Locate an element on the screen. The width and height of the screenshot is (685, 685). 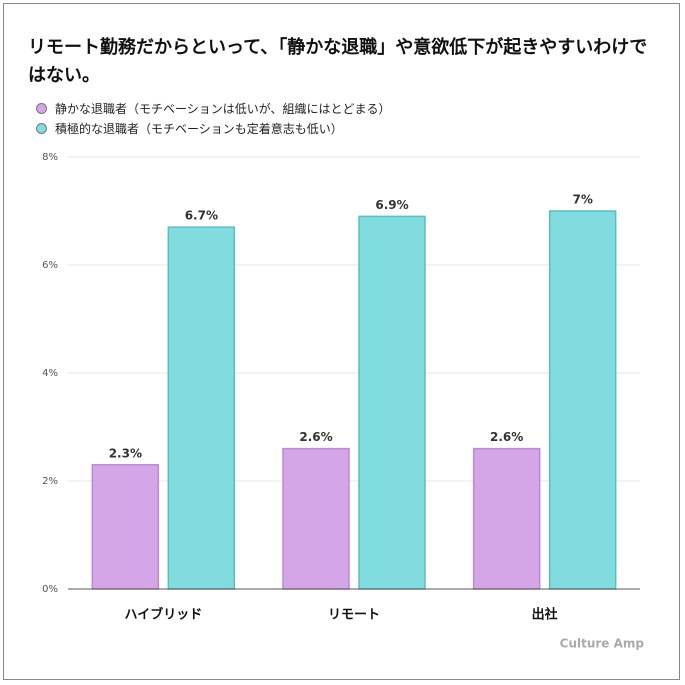
y-tick-label: 0% is located at coordinates (50, 589).